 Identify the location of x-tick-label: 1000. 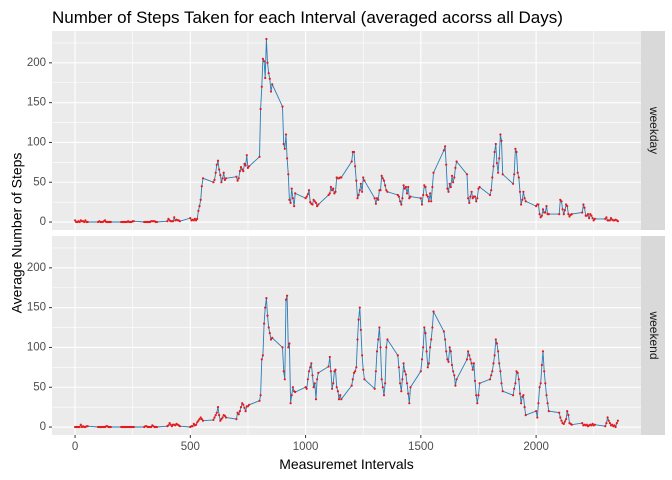
(306, 447).